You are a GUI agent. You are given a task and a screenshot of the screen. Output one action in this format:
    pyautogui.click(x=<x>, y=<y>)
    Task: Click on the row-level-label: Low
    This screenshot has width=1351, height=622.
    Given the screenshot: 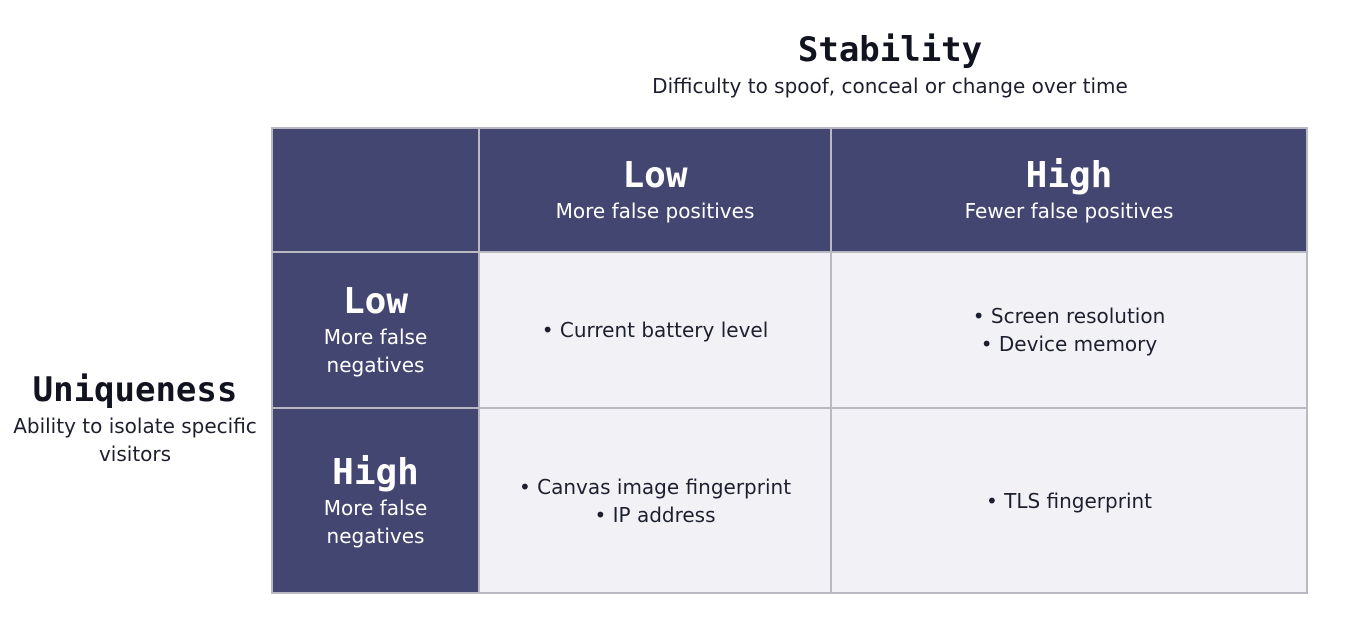 What is the action you would take?
    pyautogui.click(x=375, y=301)
    